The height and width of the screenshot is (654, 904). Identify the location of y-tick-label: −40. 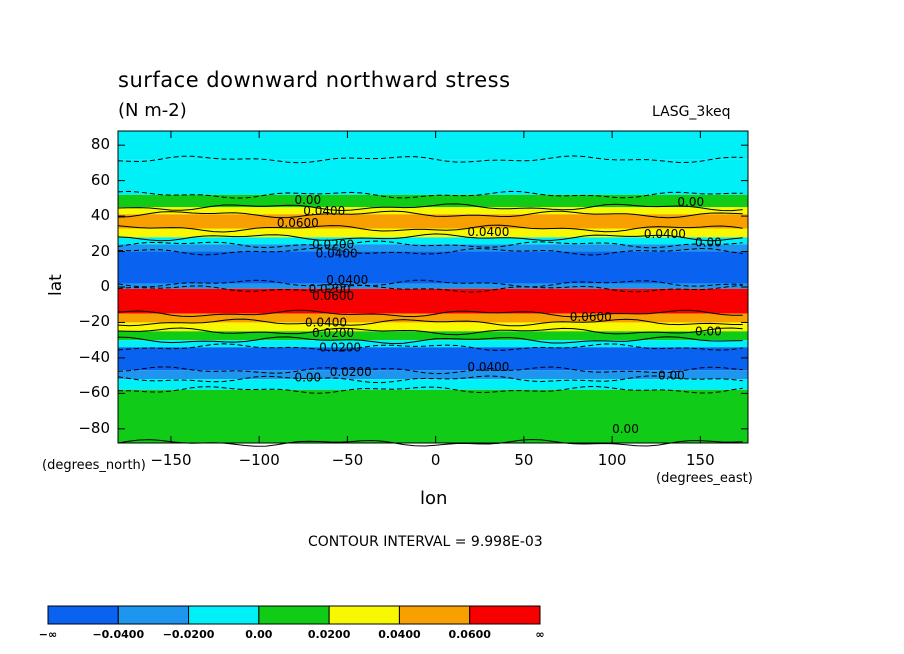
(94, 356).